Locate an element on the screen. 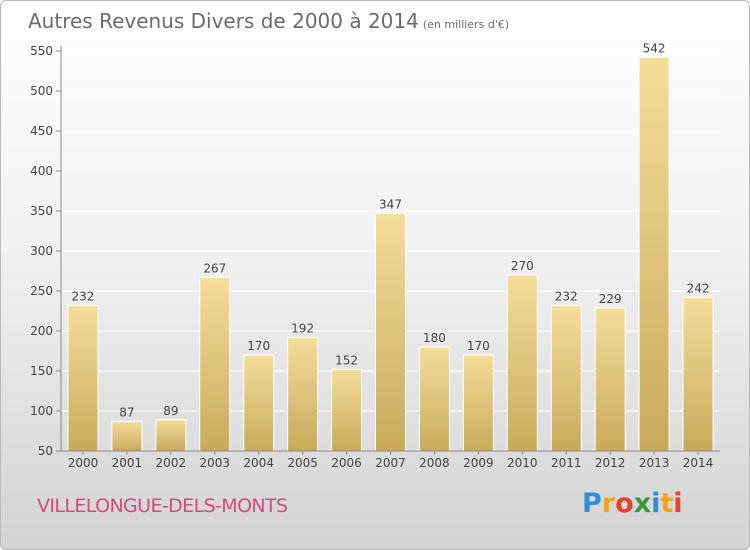  data-label: 89 is located at coordinates (170, 411).